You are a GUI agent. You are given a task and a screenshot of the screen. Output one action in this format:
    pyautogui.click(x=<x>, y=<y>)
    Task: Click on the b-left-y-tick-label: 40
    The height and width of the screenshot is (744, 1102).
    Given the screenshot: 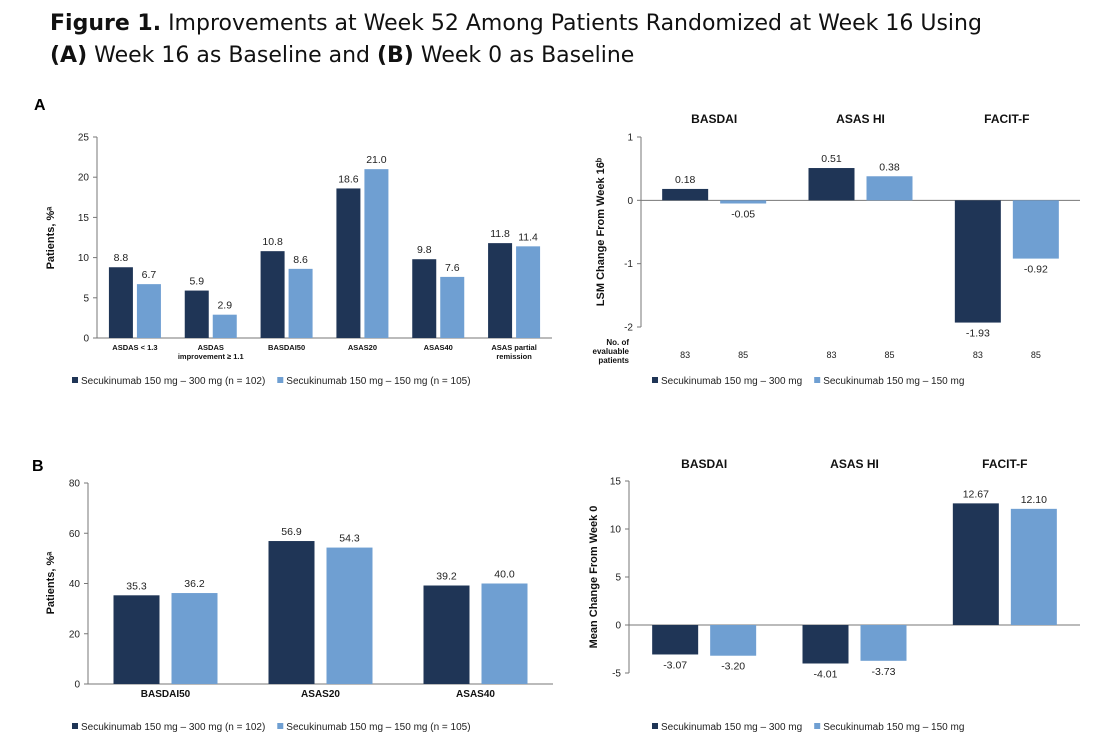 What is the action you would take?
    pyautogui.click(x=75, y=584)
    